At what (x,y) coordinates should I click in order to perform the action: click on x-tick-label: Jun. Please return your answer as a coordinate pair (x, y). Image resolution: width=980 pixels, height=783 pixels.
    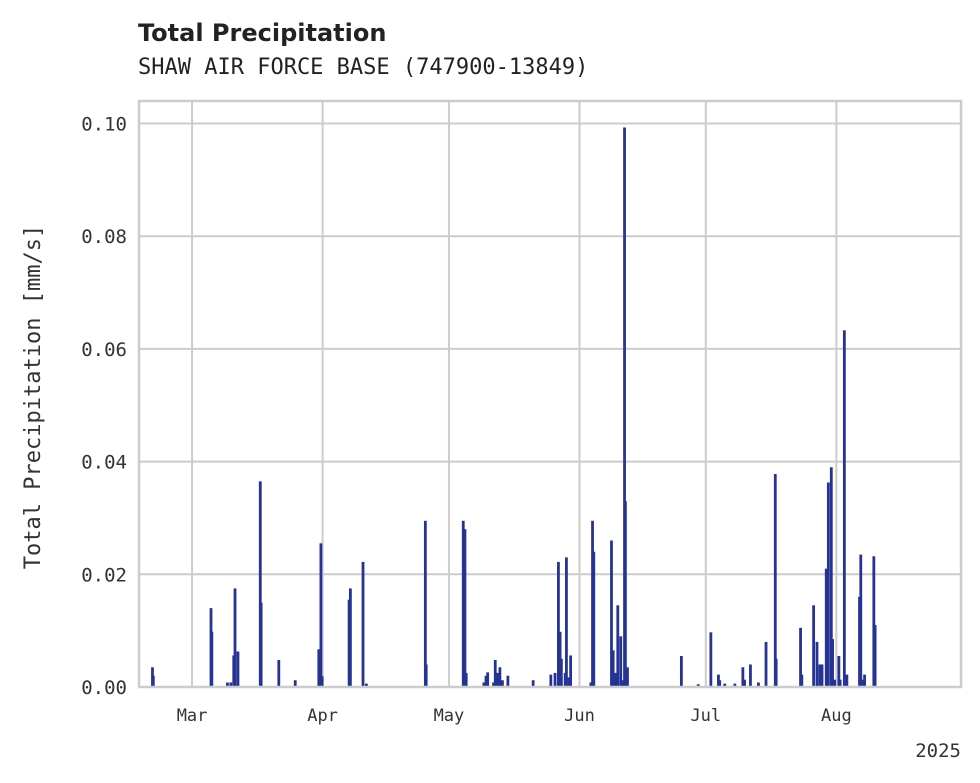
    Looking at the image, I should click on (579, 716).